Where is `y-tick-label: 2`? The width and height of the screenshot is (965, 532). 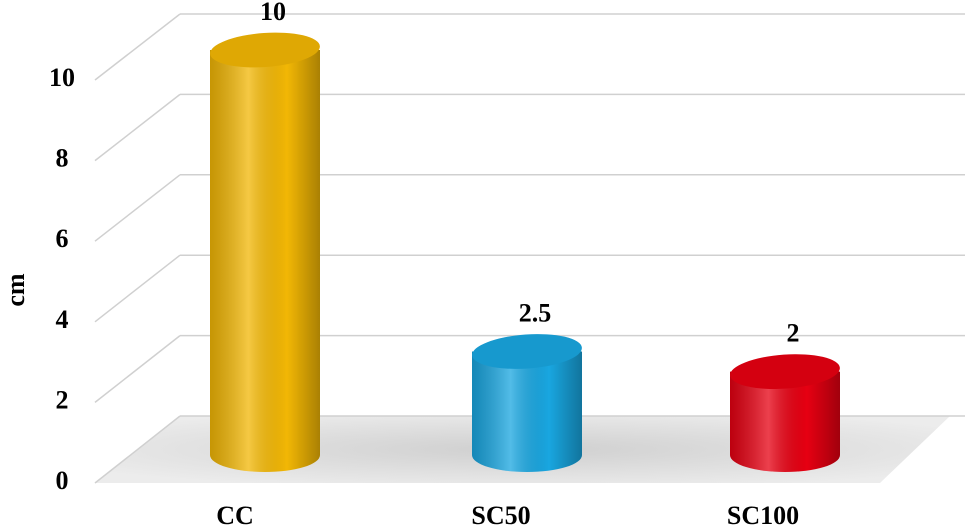 y-tick-label: 2 is located at coordinates (62, 399).